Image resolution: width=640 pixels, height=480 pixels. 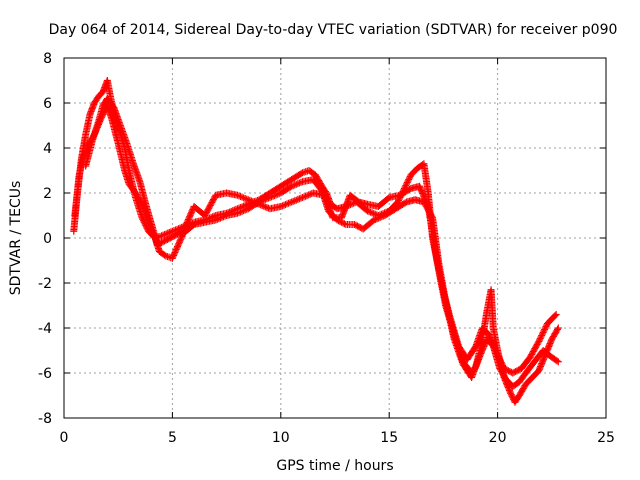 What do you see at coordinates (606, 438) in the screenshot?
I see `x-tick-label: 25` at bounding box center [606, 438].